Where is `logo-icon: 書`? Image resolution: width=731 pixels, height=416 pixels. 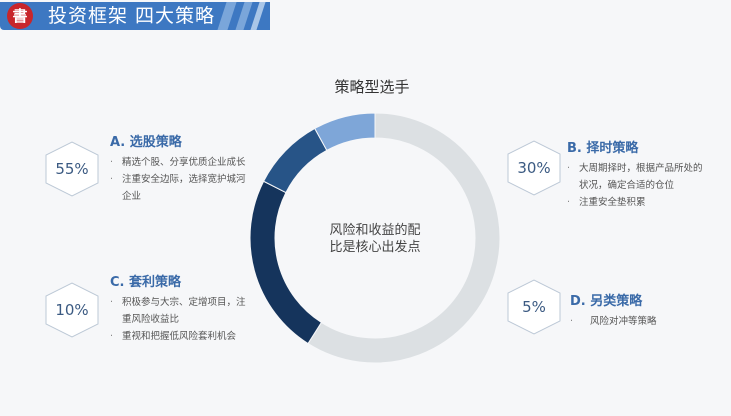
logo-icon: 書 is located at coordinates (20, 16).